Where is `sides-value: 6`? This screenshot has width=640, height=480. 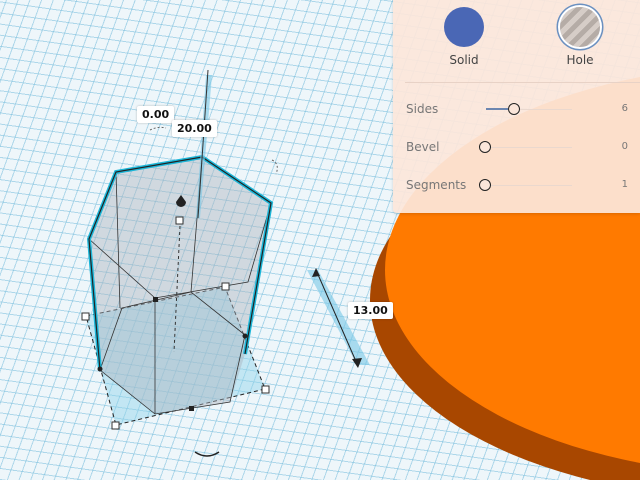 sides-value: 6 is located at coordinates (624, 108).